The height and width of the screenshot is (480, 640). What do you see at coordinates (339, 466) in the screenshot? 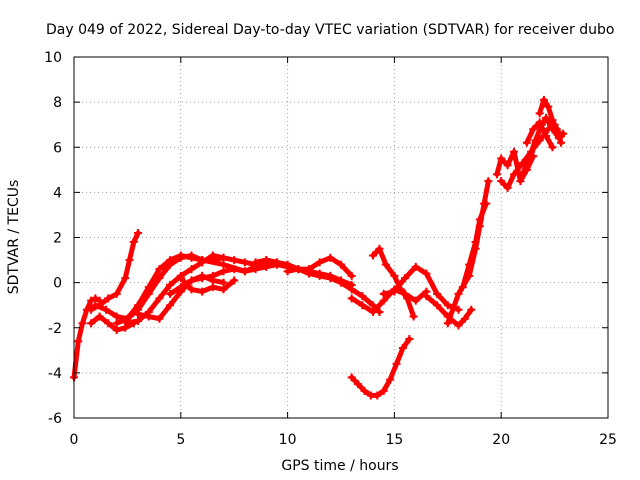
I see `x-axis-title: GPS time / hours` at bounding box center [339, 466].